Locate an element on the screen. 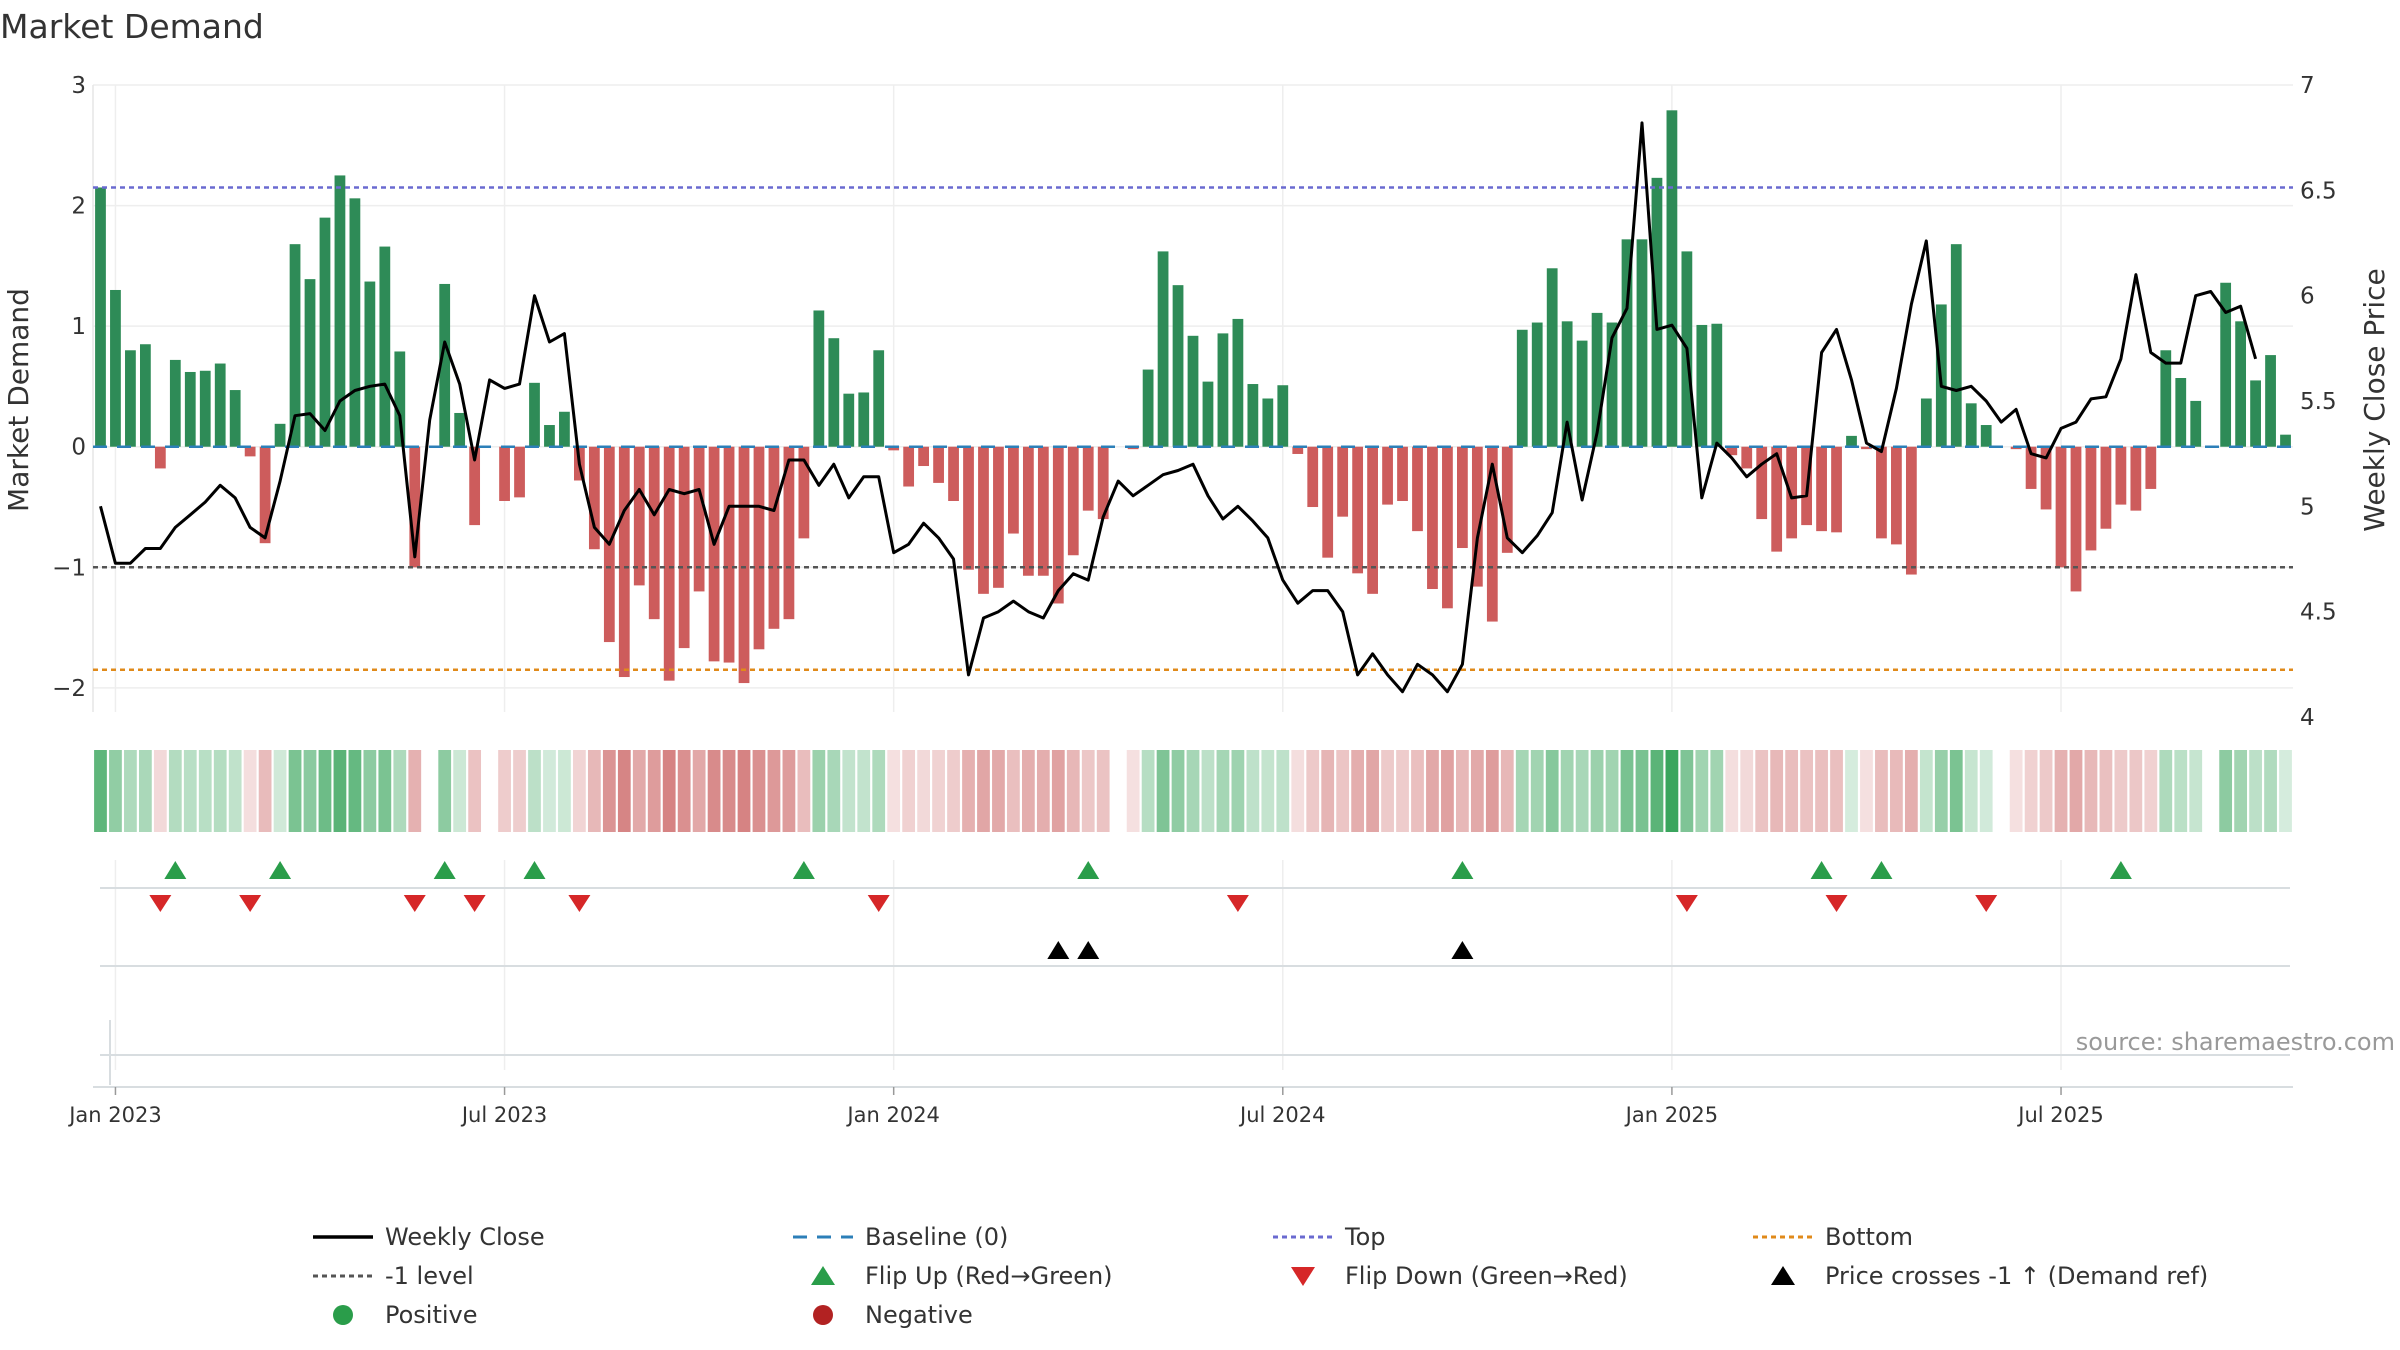 Image resolution: width=2400 pixels, height=1350 pixels. legend-swatch is located at coordinates (823, 1275).